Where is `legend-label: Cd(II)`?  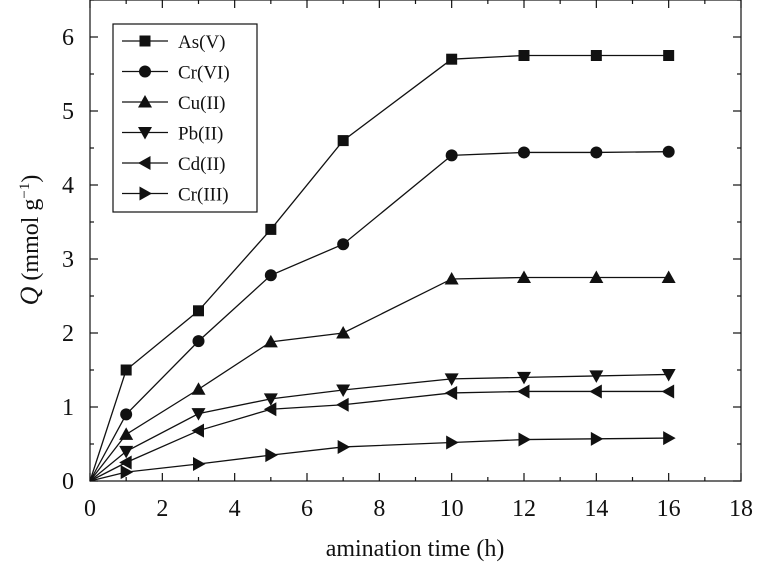
legend-label: Cd(II) is located at coordinates (201, 164).